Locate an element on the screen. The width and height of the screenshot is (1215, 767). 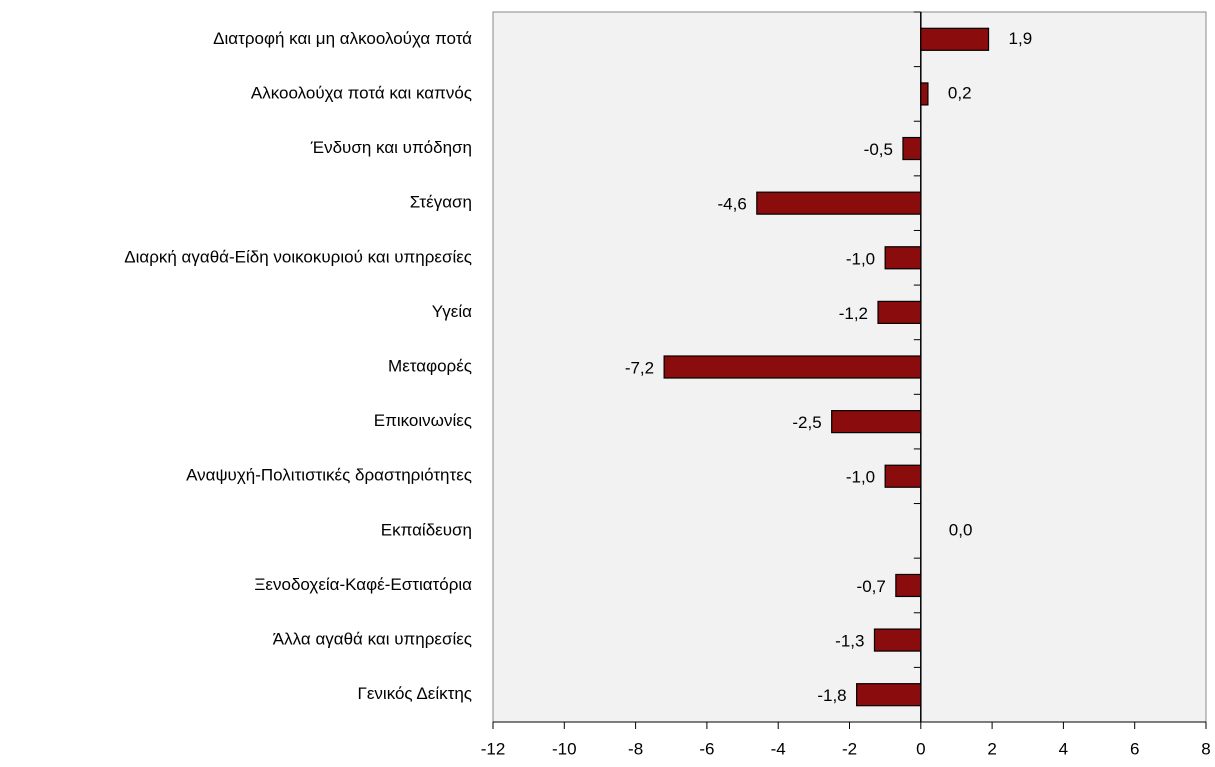
x-tick-label: -8 is located at coordinates (635, 748).